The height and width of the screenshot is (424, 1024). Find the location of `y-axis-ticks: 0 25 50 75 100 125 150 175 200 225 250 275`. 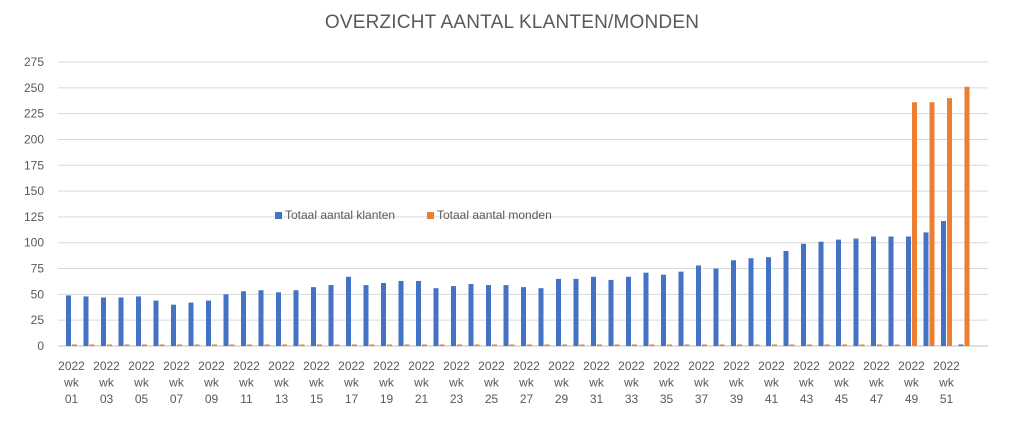

y-axis-ticks: 0 25 50 75 100 125 150 175 200 225 250 275 is located at coordinates (34, 204).